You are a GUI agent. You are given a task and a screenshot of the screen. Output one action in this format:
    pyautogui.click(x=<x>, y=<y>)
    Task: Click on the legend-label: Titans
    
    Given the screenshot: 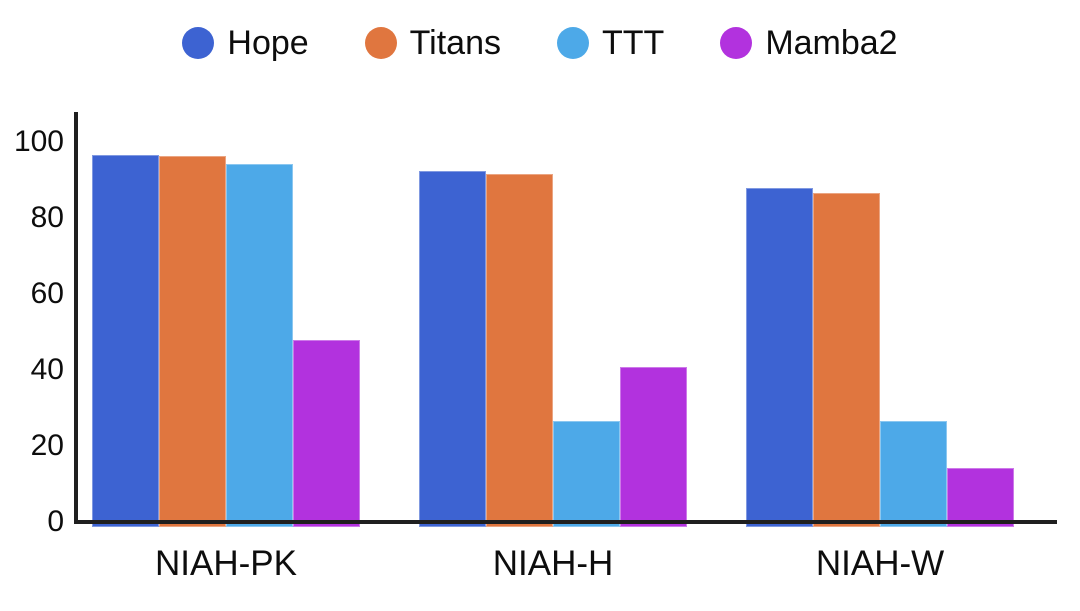 What is the action you would take?
    pyautogui.click(x=455, y=43)
    